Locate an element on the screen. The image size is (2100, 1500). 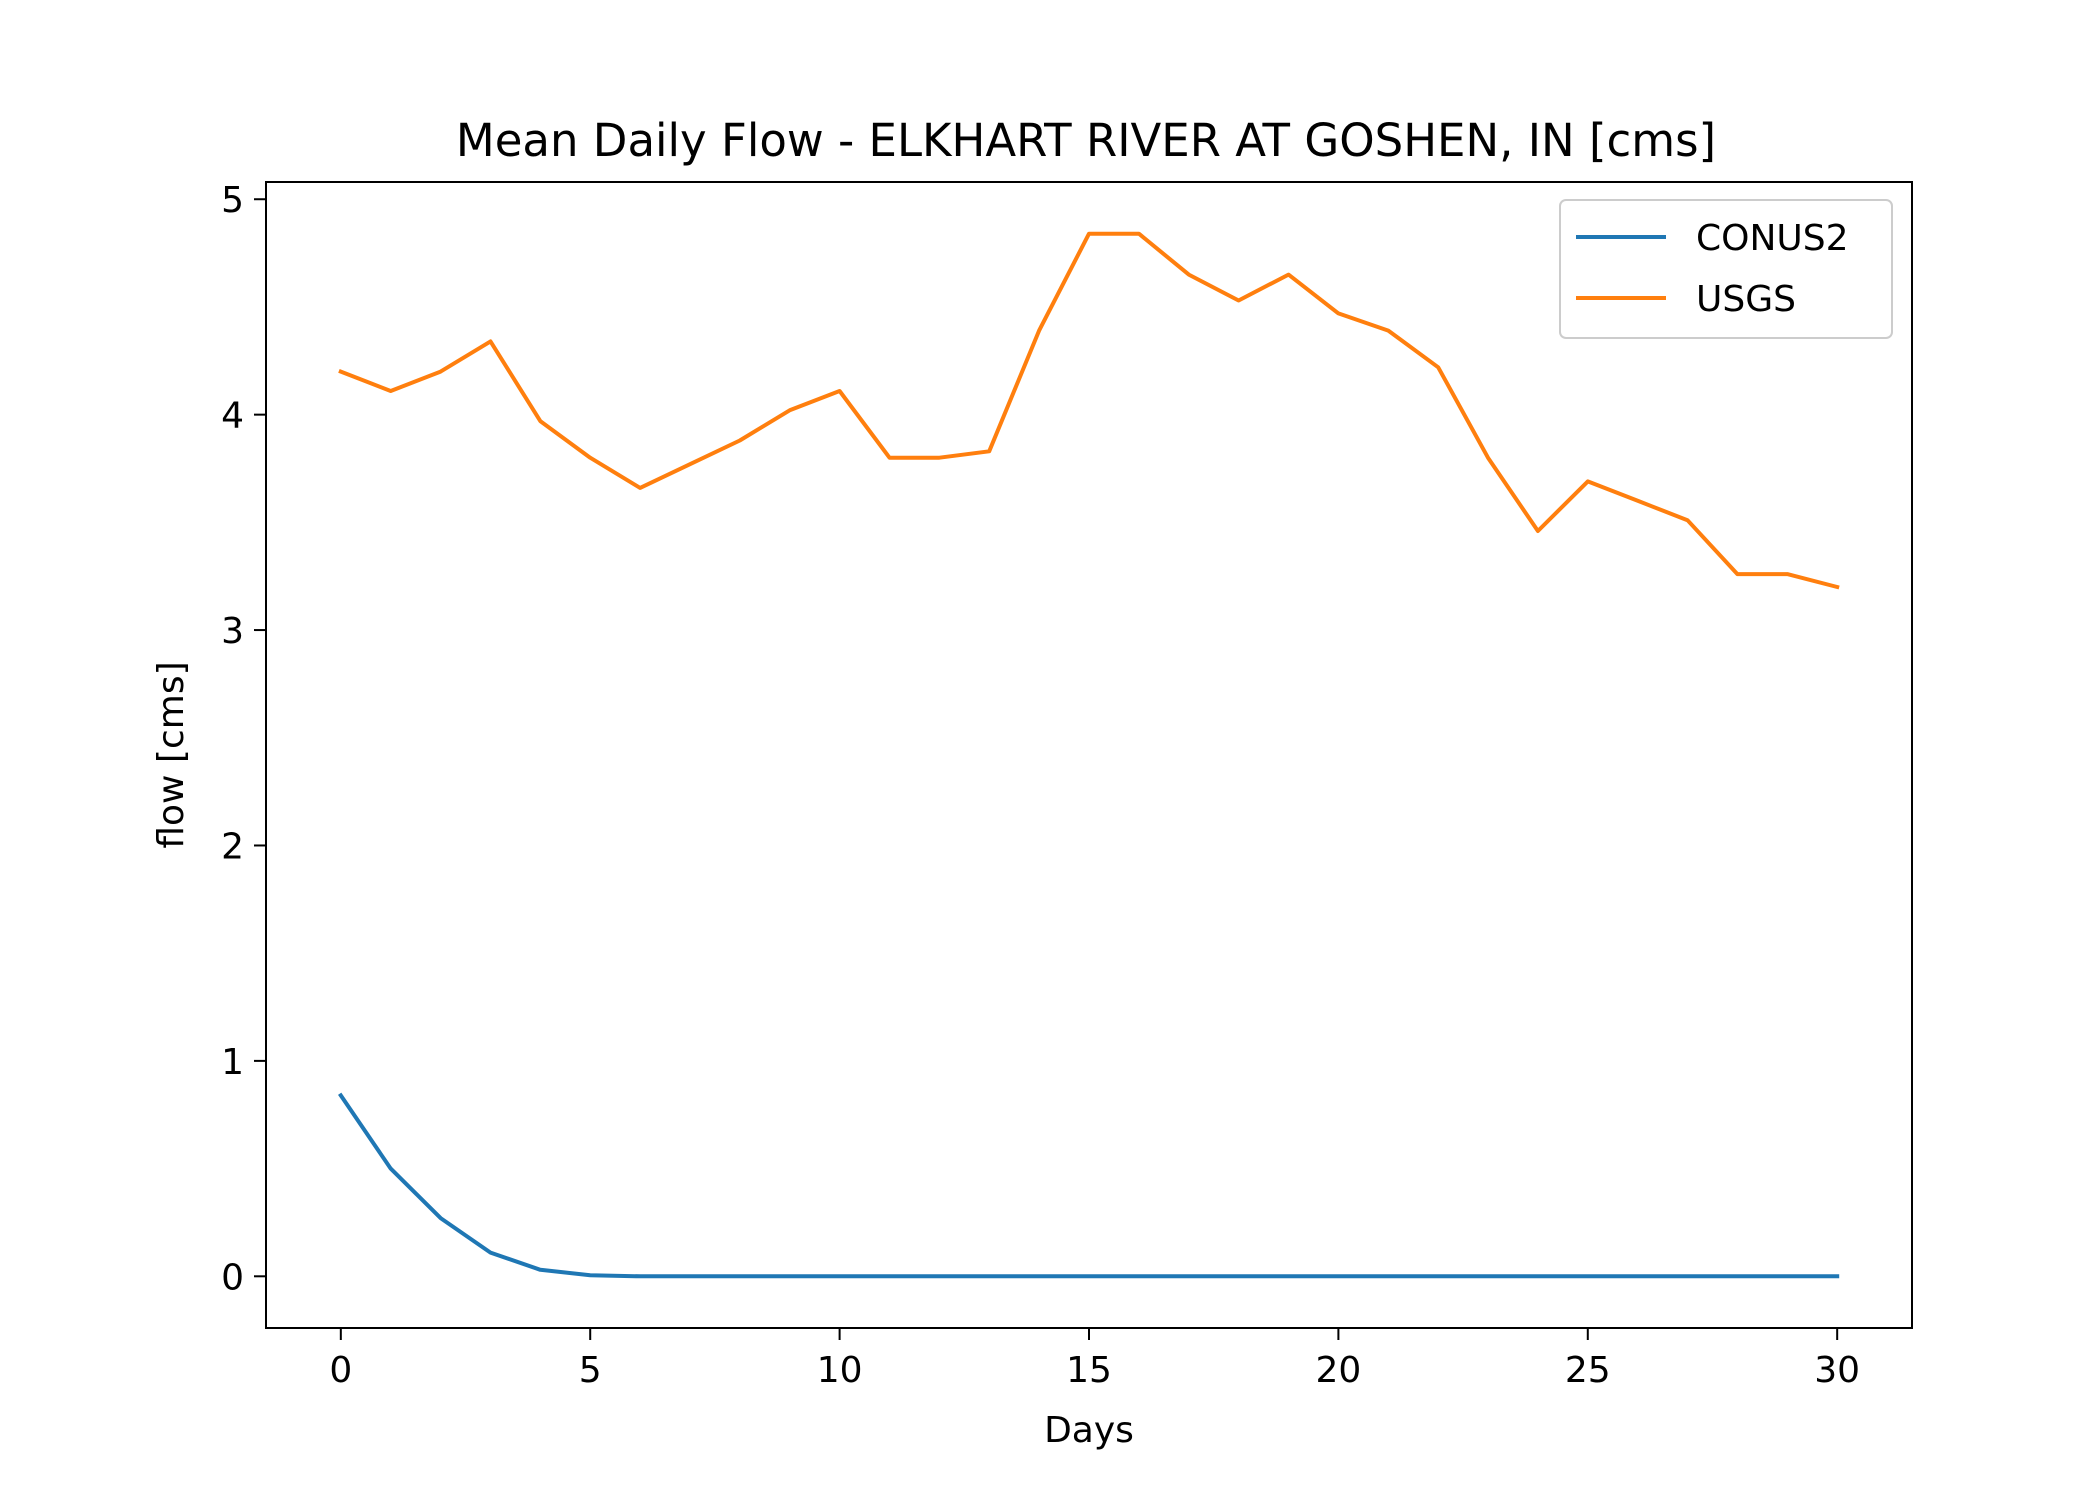
x-tick-label: 10 is located at coordinates (840, 1370).